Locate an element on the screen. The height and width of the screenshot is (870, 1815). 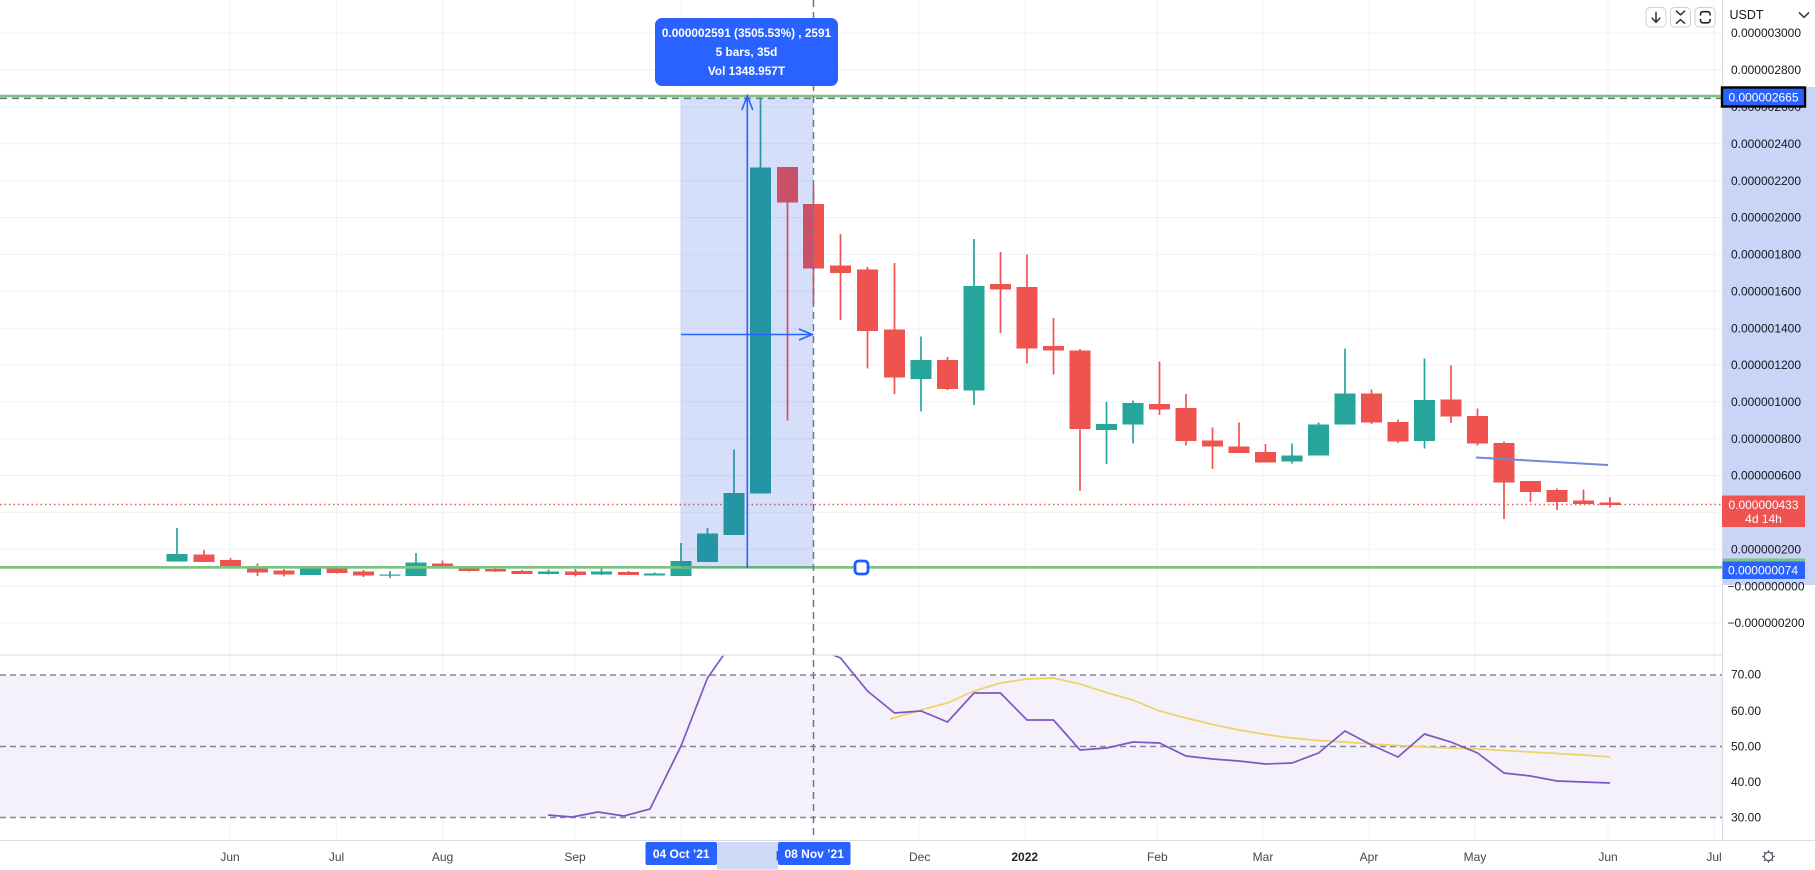
svg-text: May is located at coordinates (1475, 857).